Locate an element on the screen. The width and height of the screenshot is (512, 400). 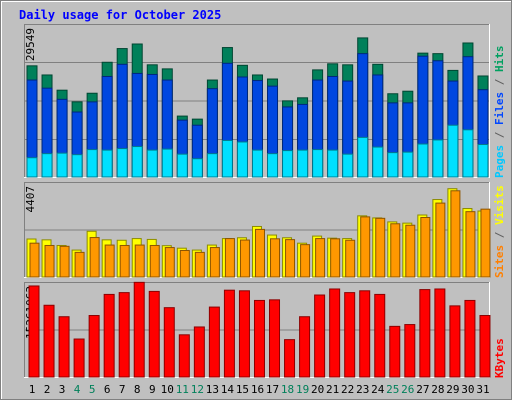
legend-part-2: Visits is located at coordinates (499, 205).